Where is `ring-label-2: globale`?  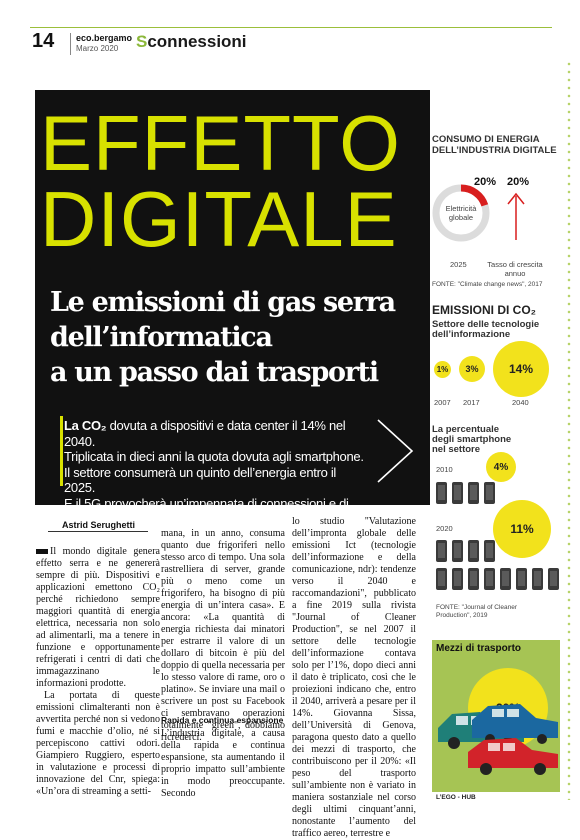 ring-label-2: globale is located at coordinates (461, 217).